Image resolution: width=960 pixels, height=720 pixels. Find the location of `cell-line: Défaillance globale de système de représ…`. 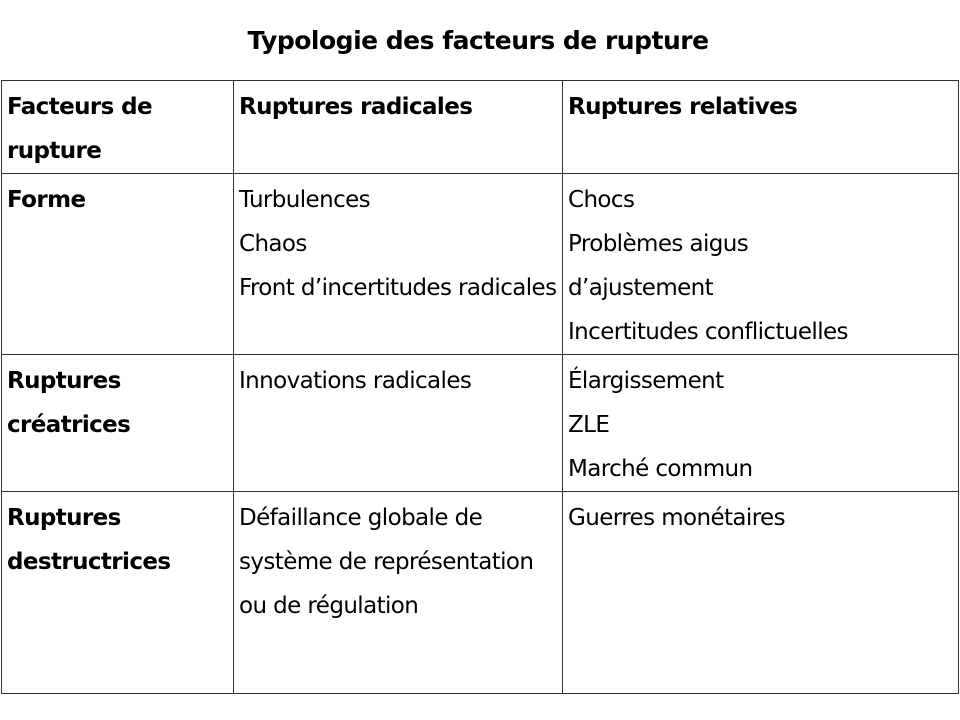

cell-line: Défaillance globale de système de représ… is located at coordinates (386, 562).